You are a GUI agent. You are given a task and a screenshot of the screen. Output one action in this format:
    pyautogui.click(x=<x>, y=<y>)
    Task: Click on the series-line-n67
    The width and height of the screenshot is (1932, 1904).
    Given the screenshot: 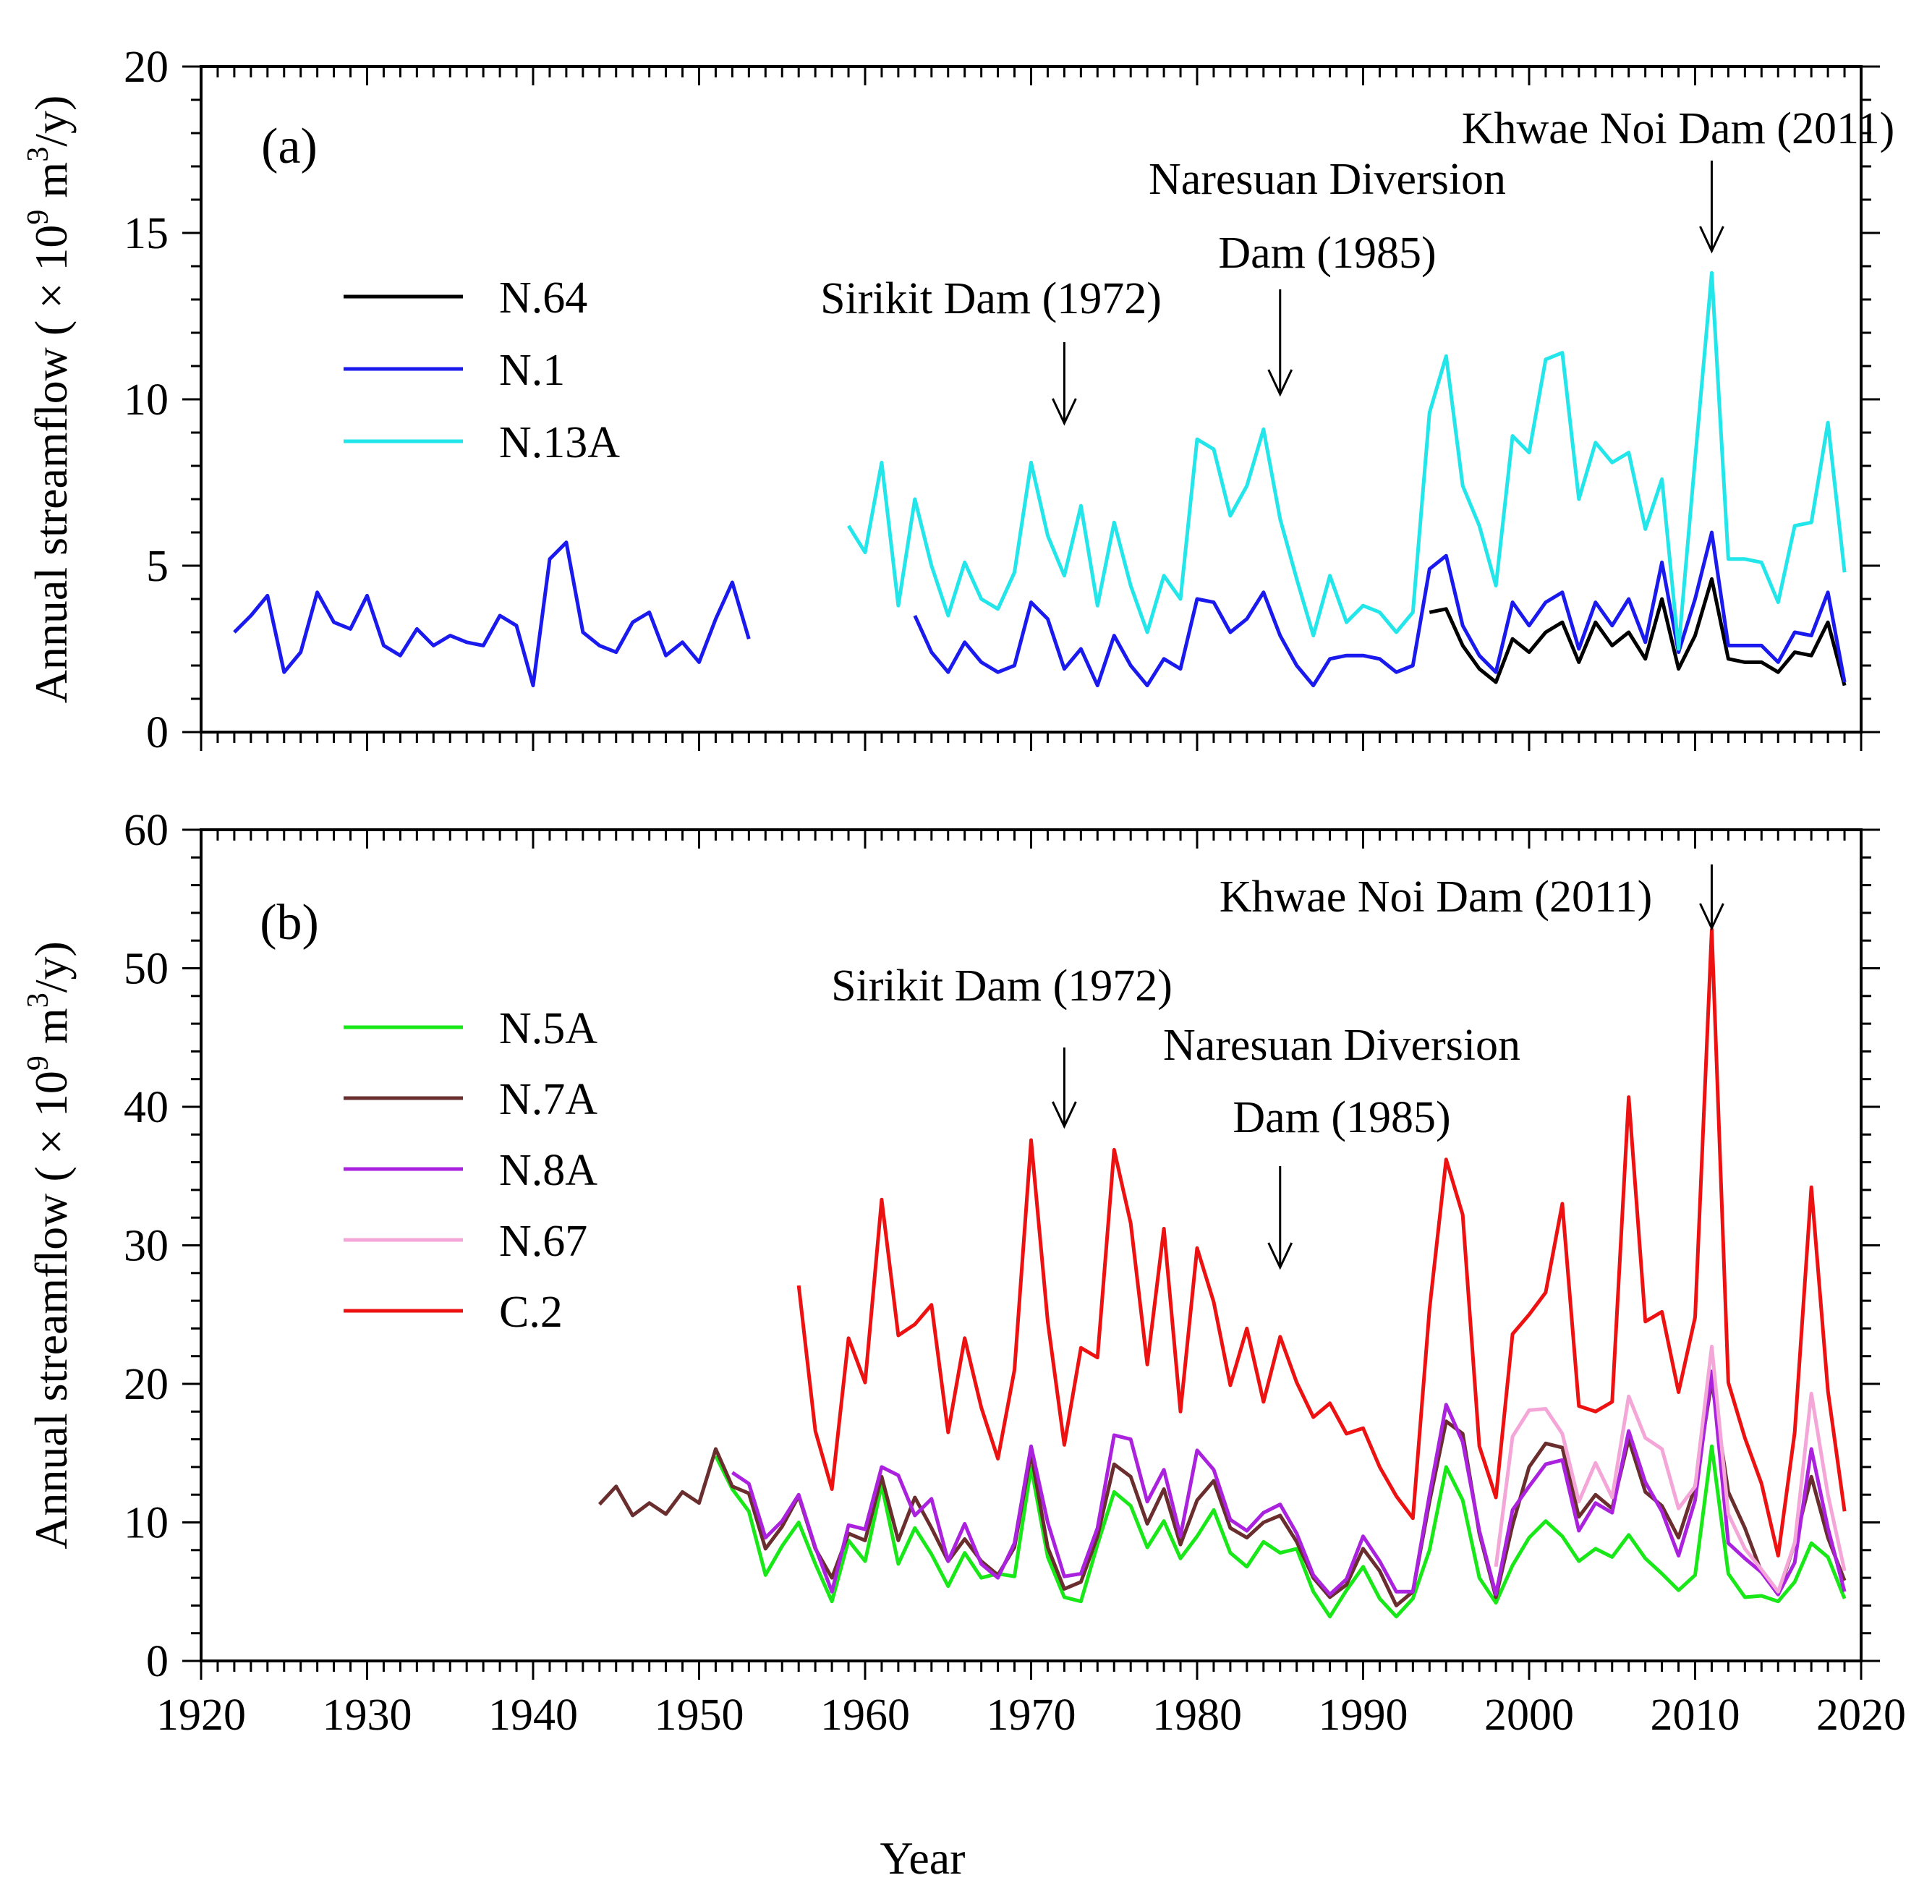 What is the action you would take?
    pyautogui.click(x=1670, y=1469)
    